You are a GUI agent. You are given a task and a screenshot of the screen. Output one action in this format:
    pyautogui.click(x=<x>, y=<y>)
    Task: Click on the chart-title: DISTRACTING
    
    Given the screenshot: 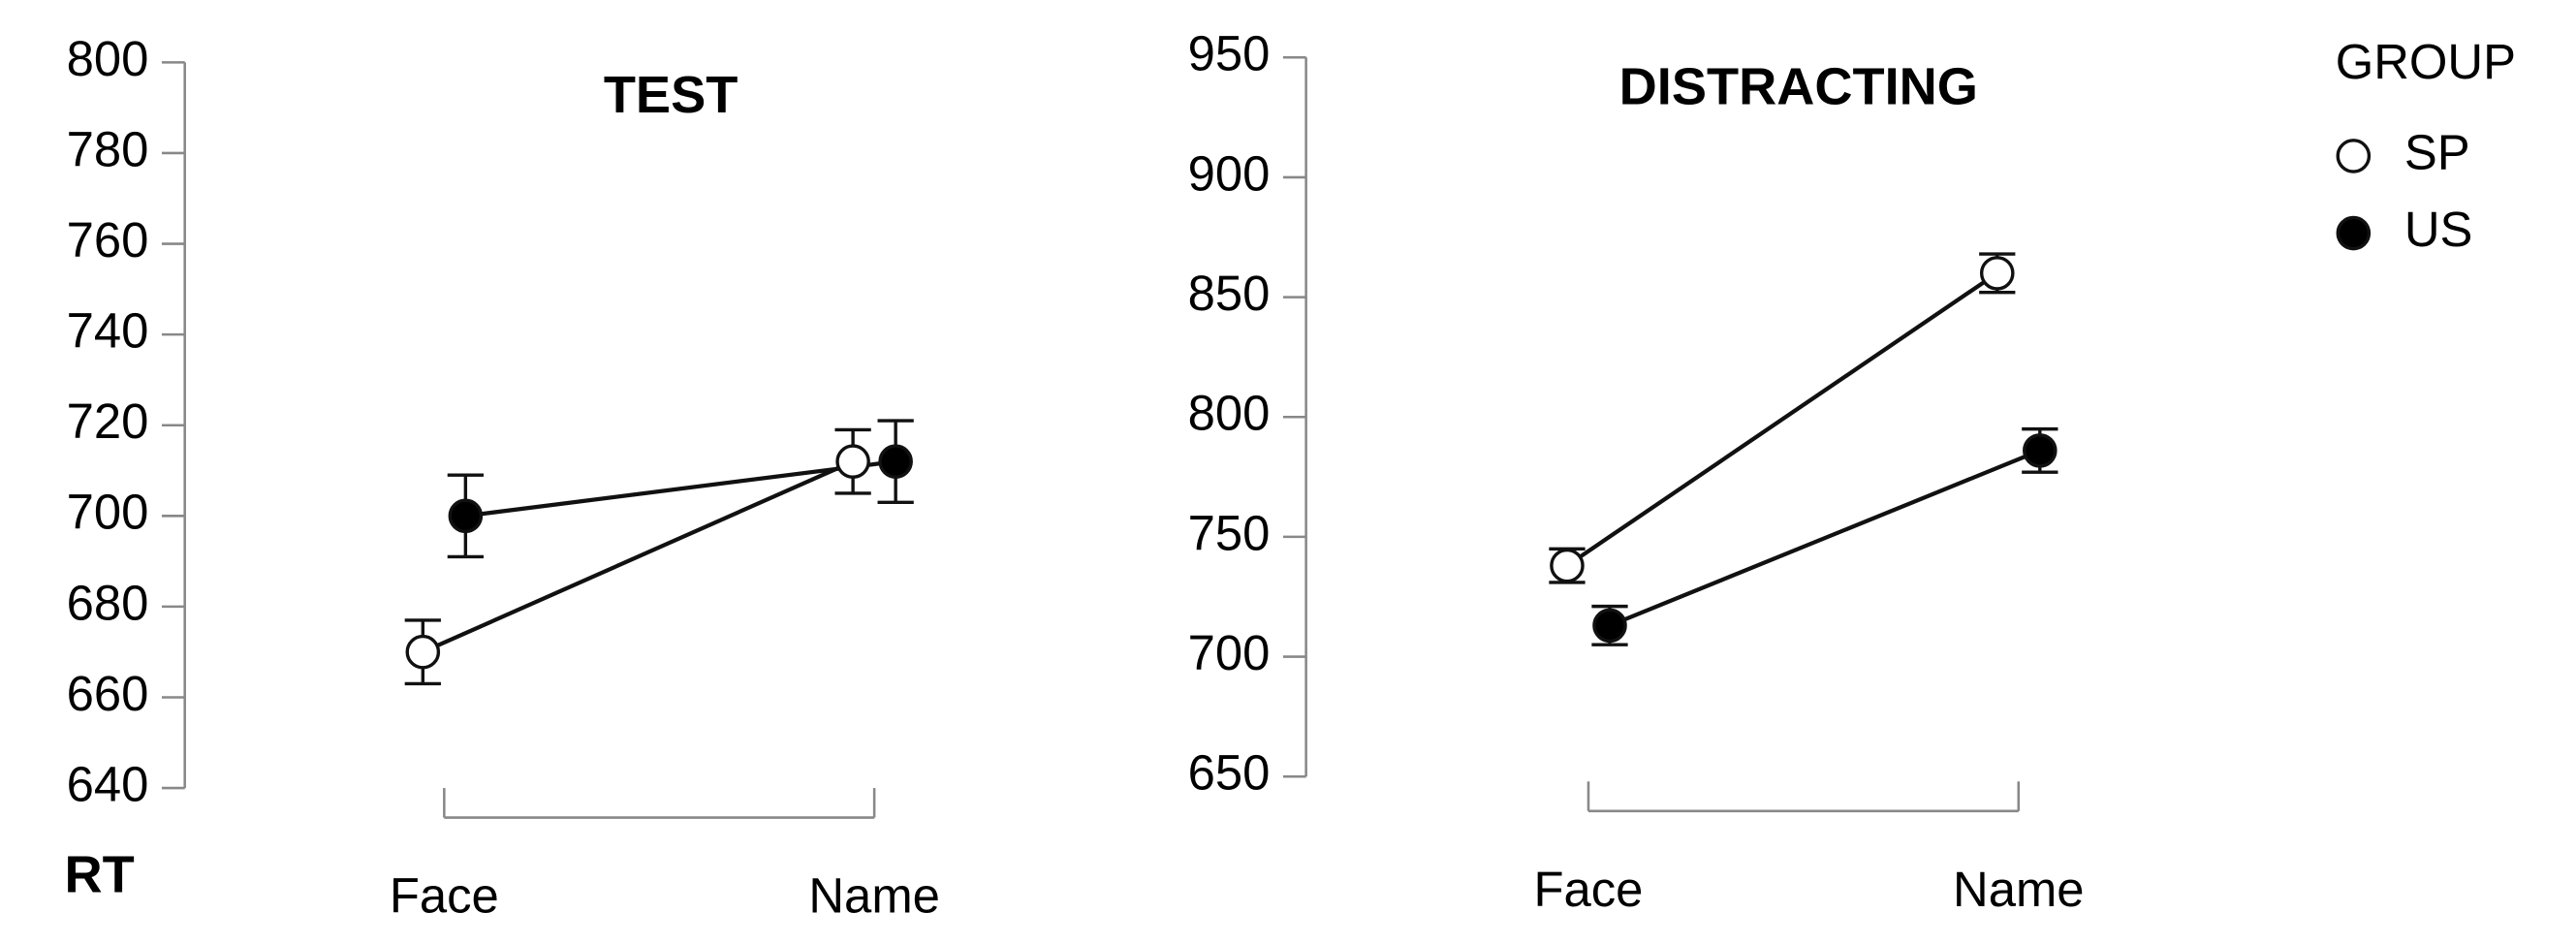 What is the action you would take?
    pyautogui.click(x=1798, y=86)
    